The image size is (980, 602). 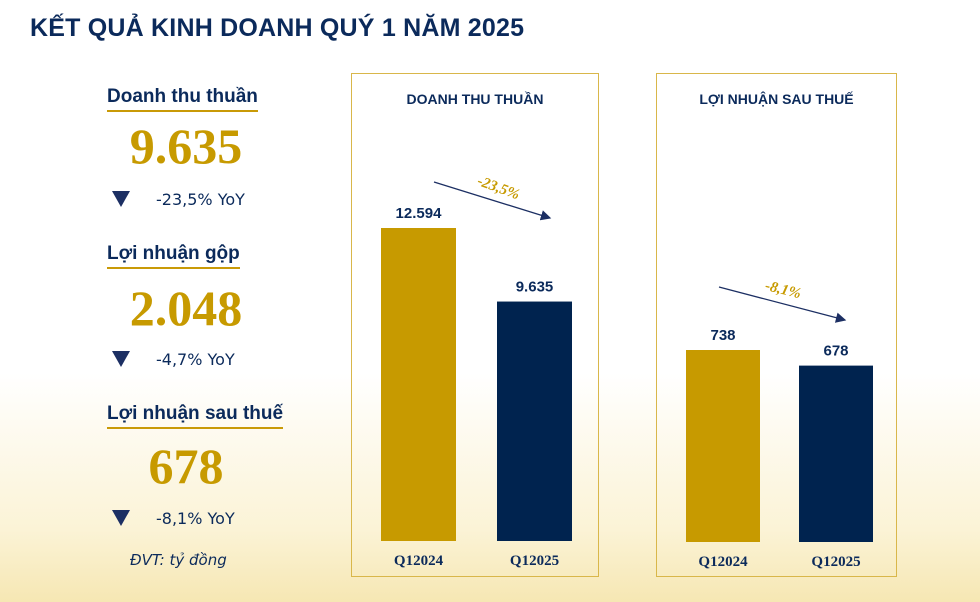 I want to click on unit-note: ĐVT: tỷ đồng, so click(x=178, y=560).